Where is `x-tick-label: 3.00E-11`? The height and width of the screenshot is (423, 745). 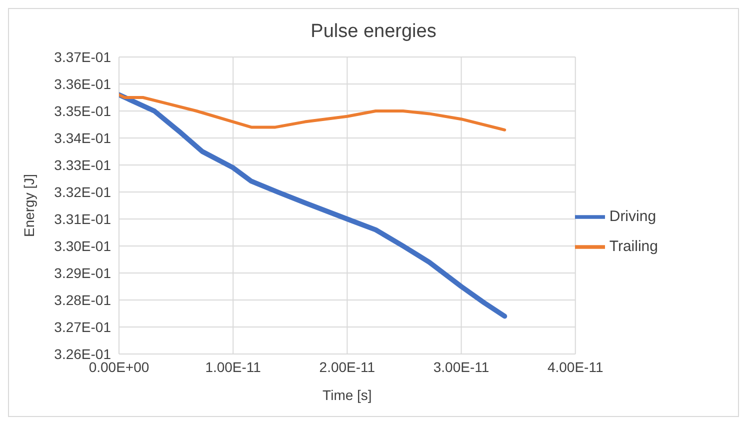 x-tick-label: 3.00E-11 is located at coordinates (461, 366).